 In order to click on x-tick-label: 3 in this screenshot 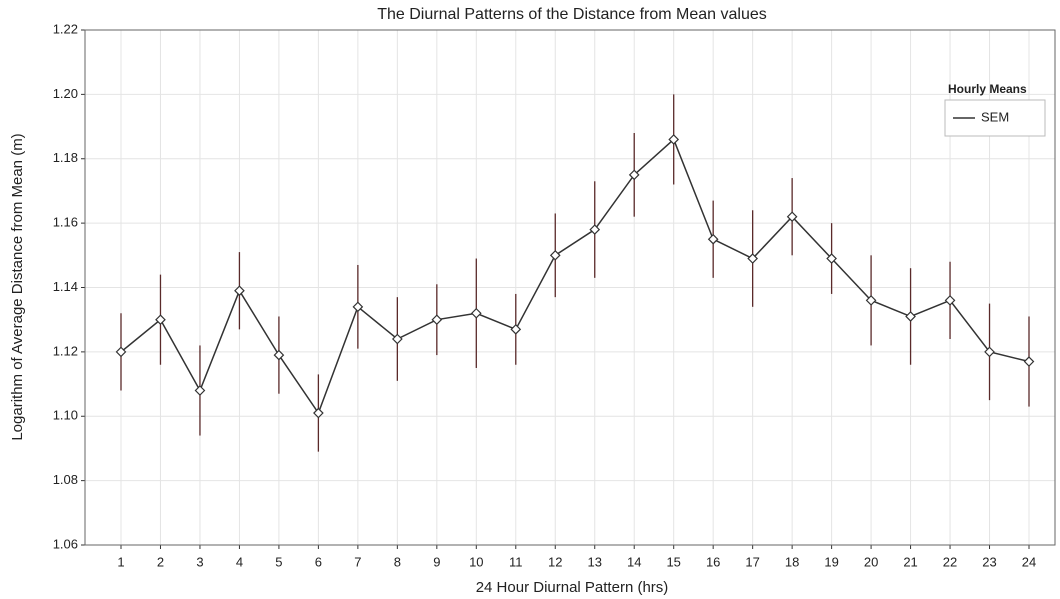, I will do `click(199, 561)`.